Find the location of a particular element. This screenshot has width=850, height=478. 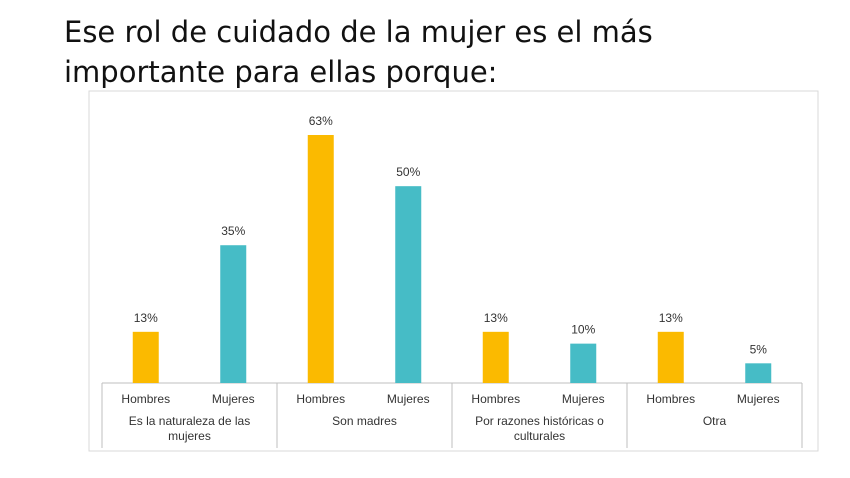

title-line-2: importante para ellas porque: is located at coordinates (281, 72).